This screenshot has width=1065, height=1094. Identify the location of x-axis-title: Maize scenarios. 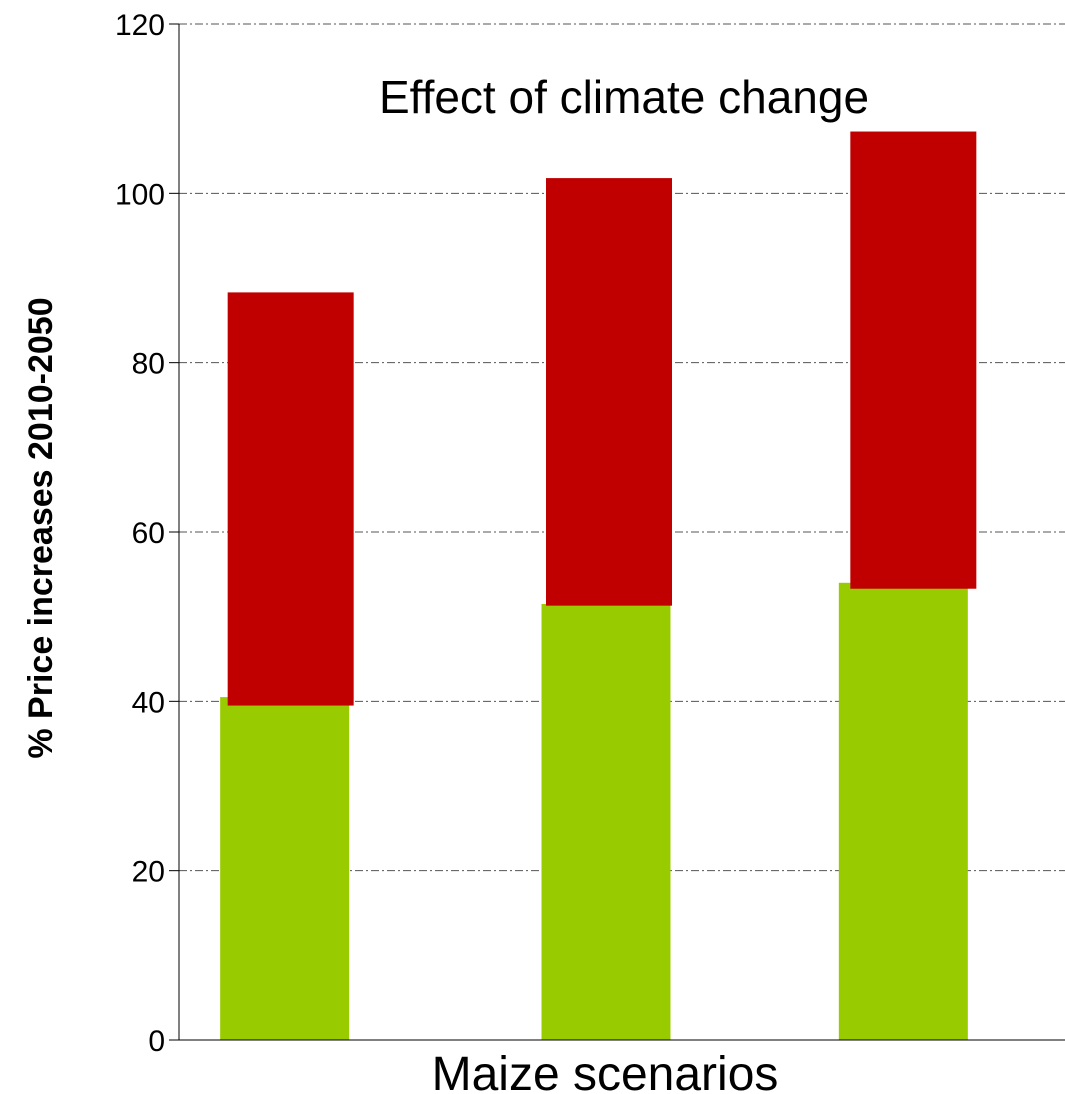
(605, 1071).